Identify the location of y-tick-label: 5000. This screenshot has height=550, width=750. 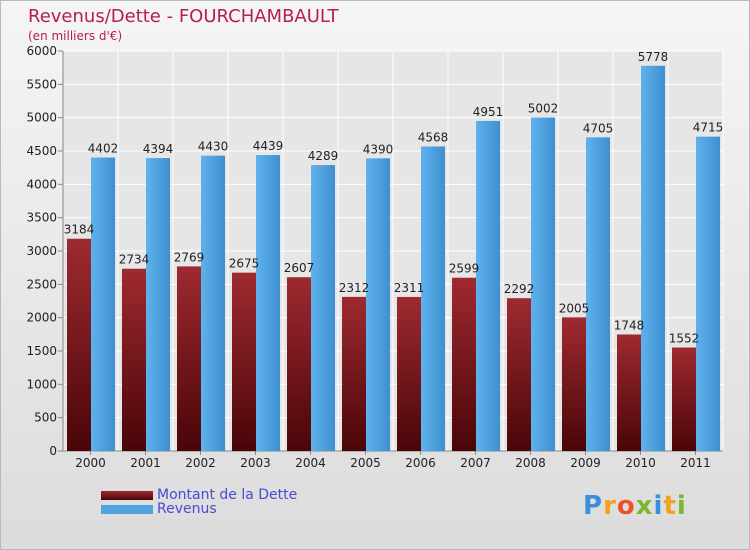
(41, 118).